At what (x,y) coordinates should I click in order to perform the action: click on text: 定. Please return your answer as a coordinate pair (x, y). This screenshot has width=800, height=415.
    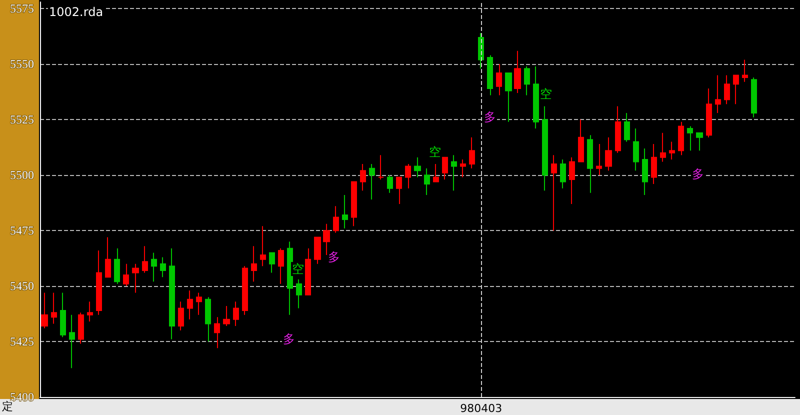
    Looking at the image, I should click on (7, 406).